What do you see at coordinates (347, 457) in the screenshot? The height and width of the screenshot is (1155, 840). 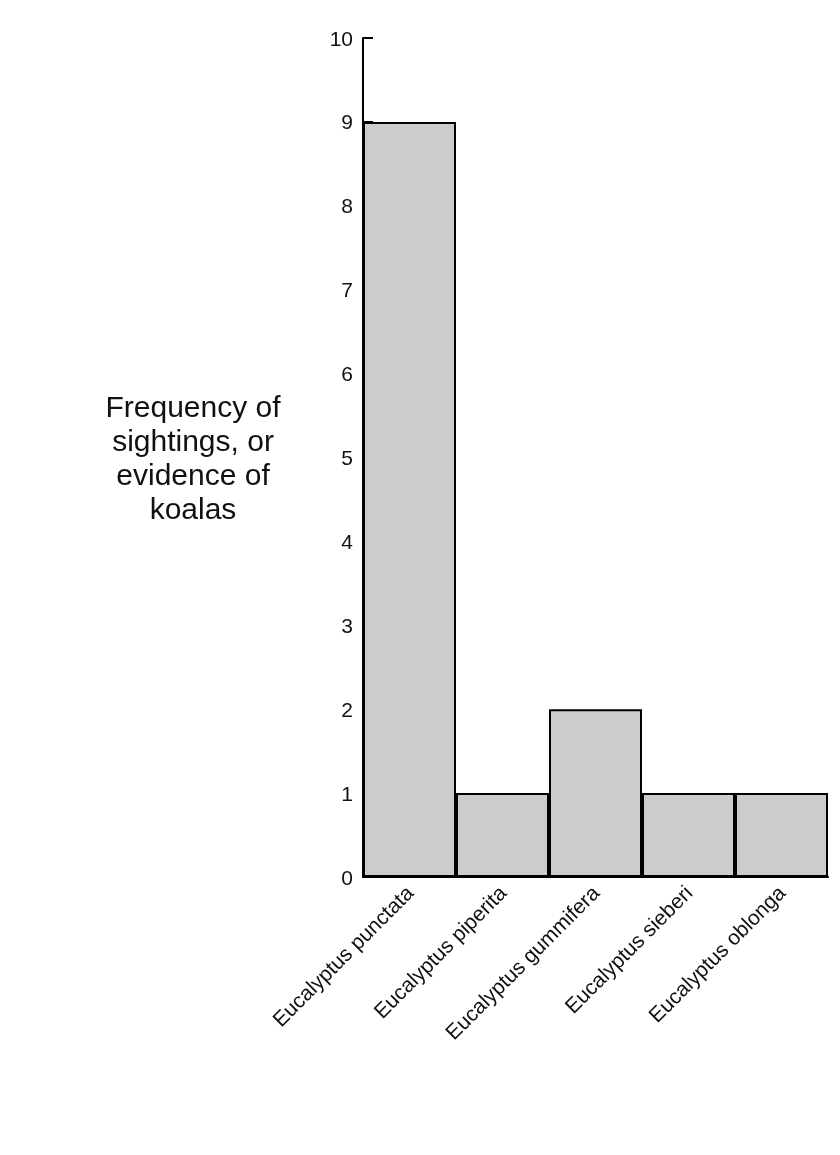 I see `y-tick-label: 5` at bounding box center [347, 457].